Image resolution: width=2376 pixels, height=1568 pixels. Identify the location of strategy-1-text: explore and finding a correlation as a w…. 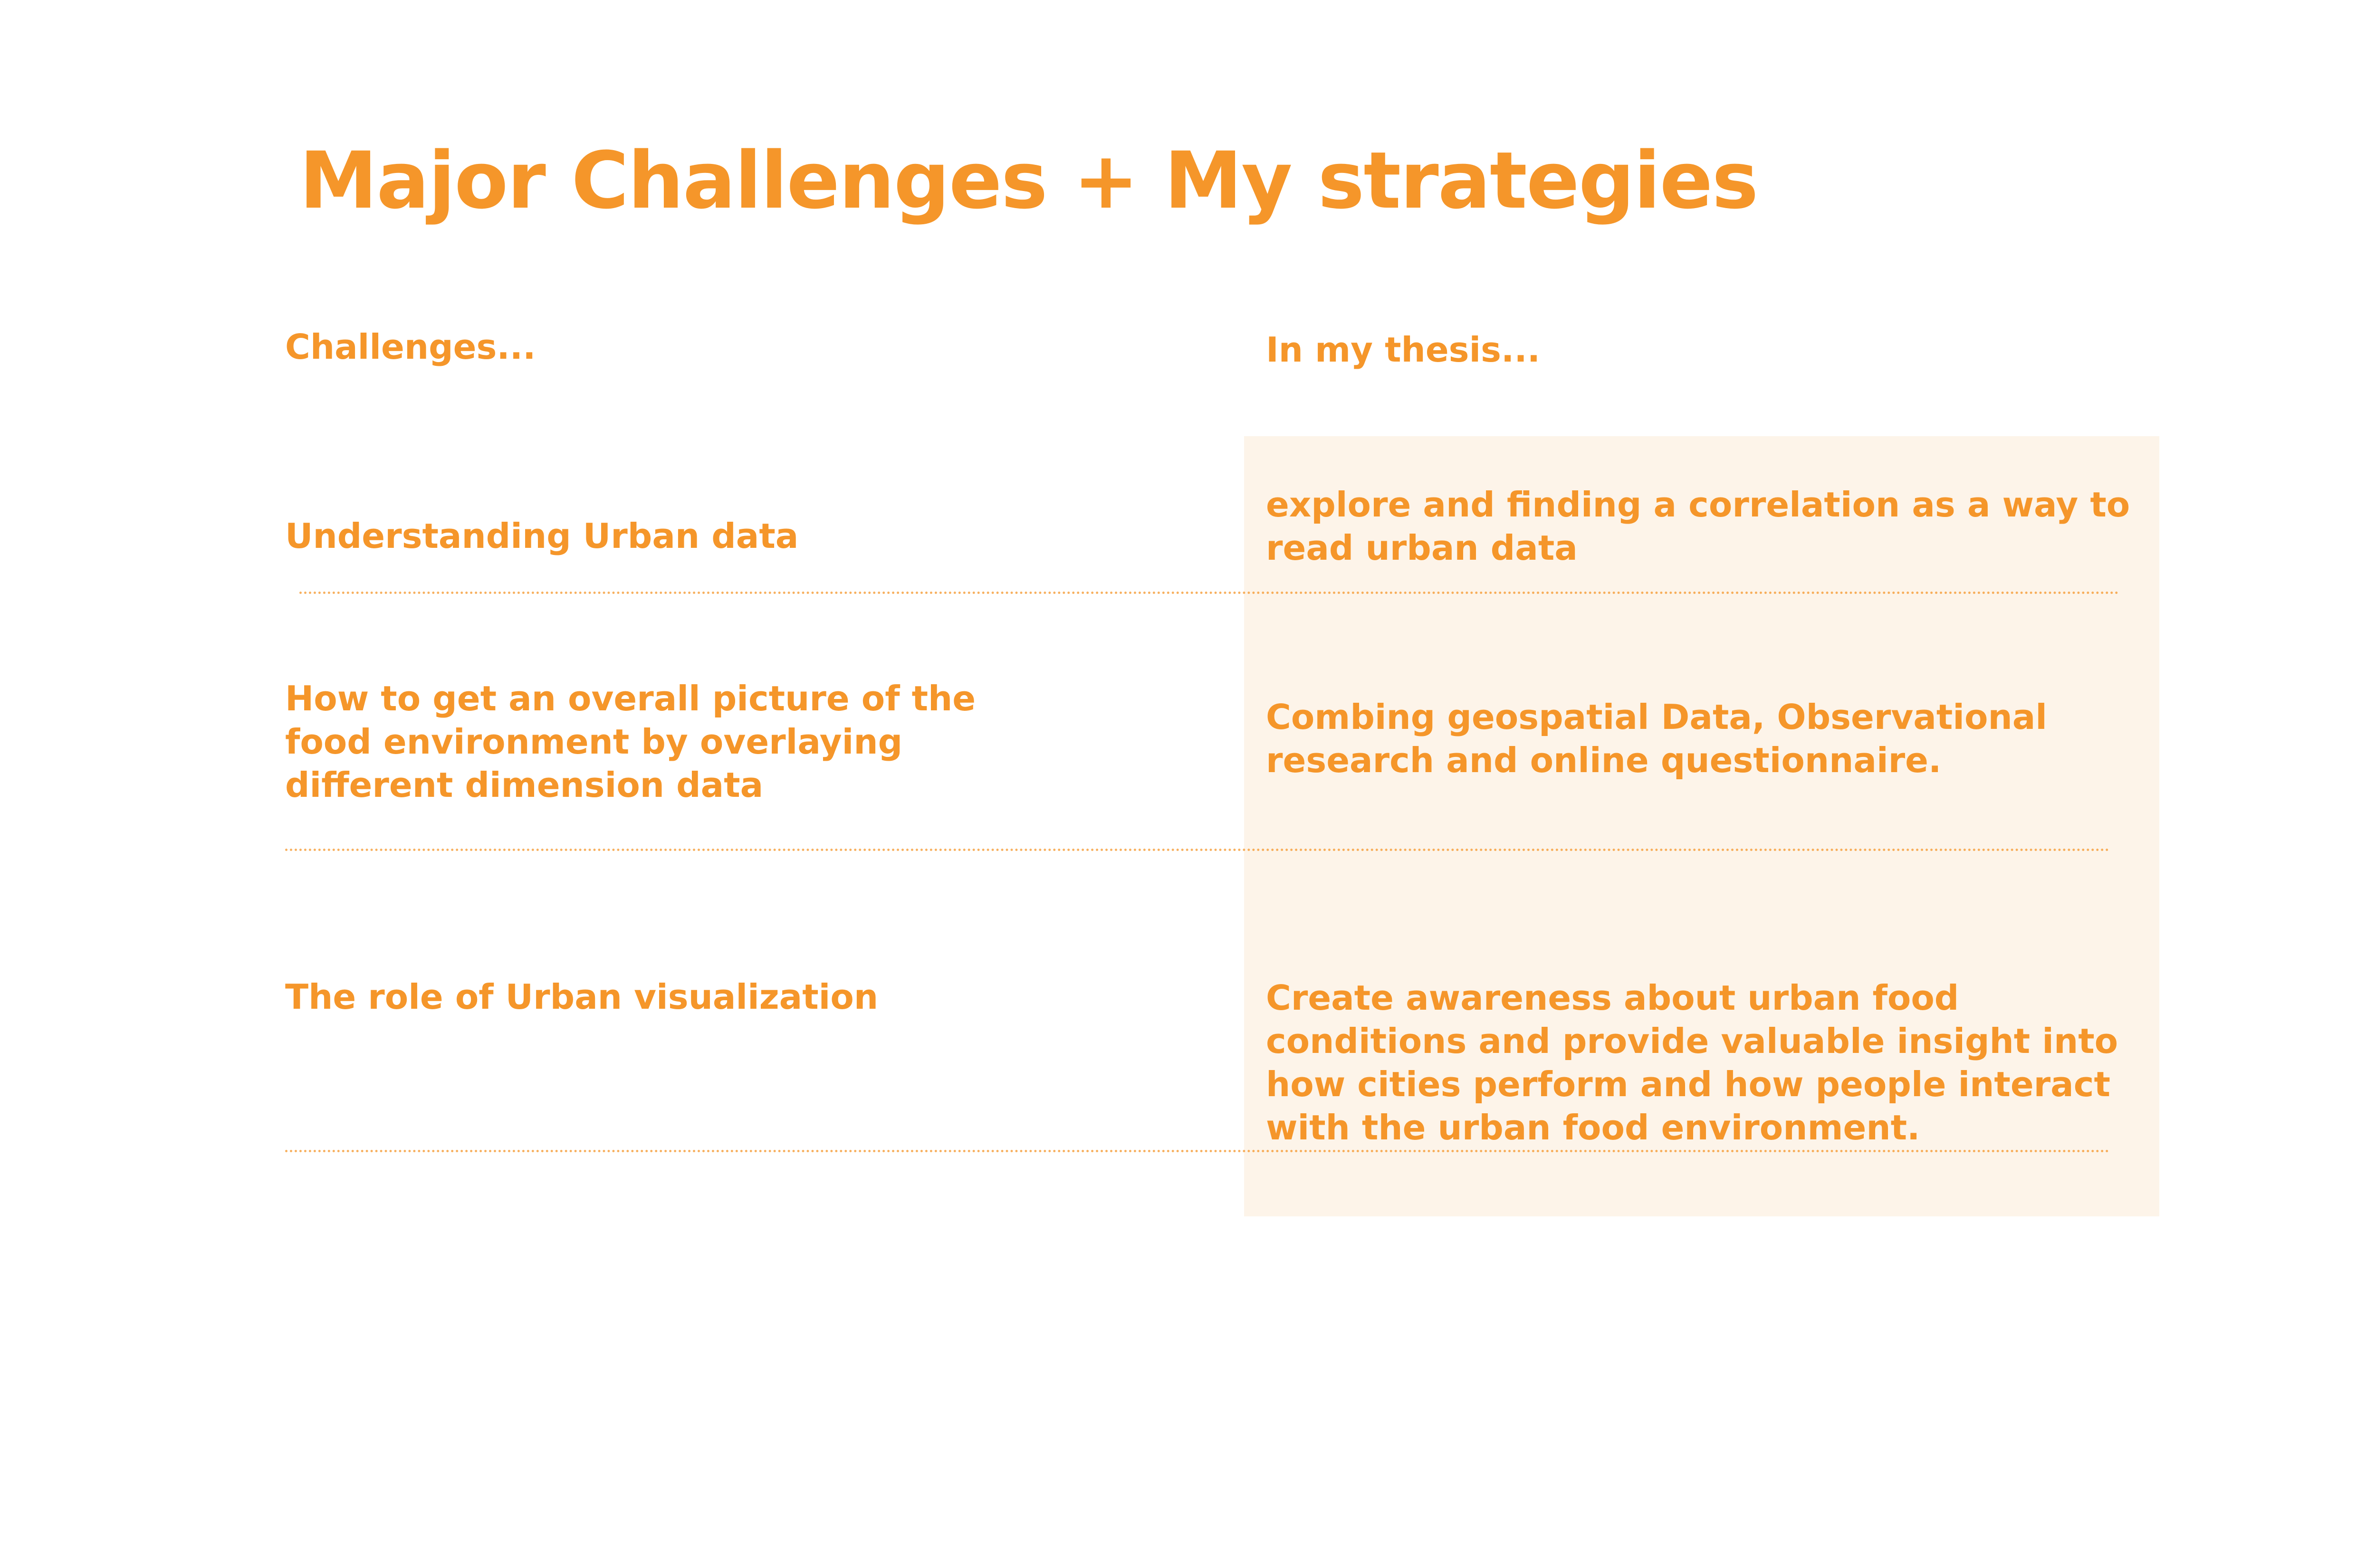
(1698, 526).